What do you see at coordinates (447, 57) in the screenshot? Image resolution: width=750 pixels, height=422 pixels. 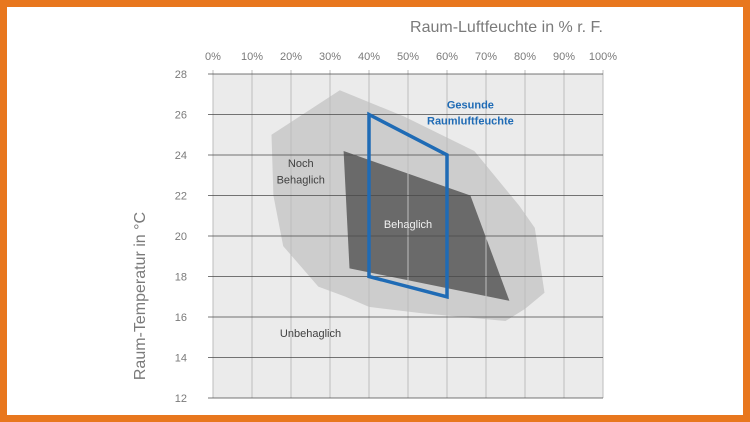 I see `x-tick-label-60: 60%` at bounding box center [447, 57].